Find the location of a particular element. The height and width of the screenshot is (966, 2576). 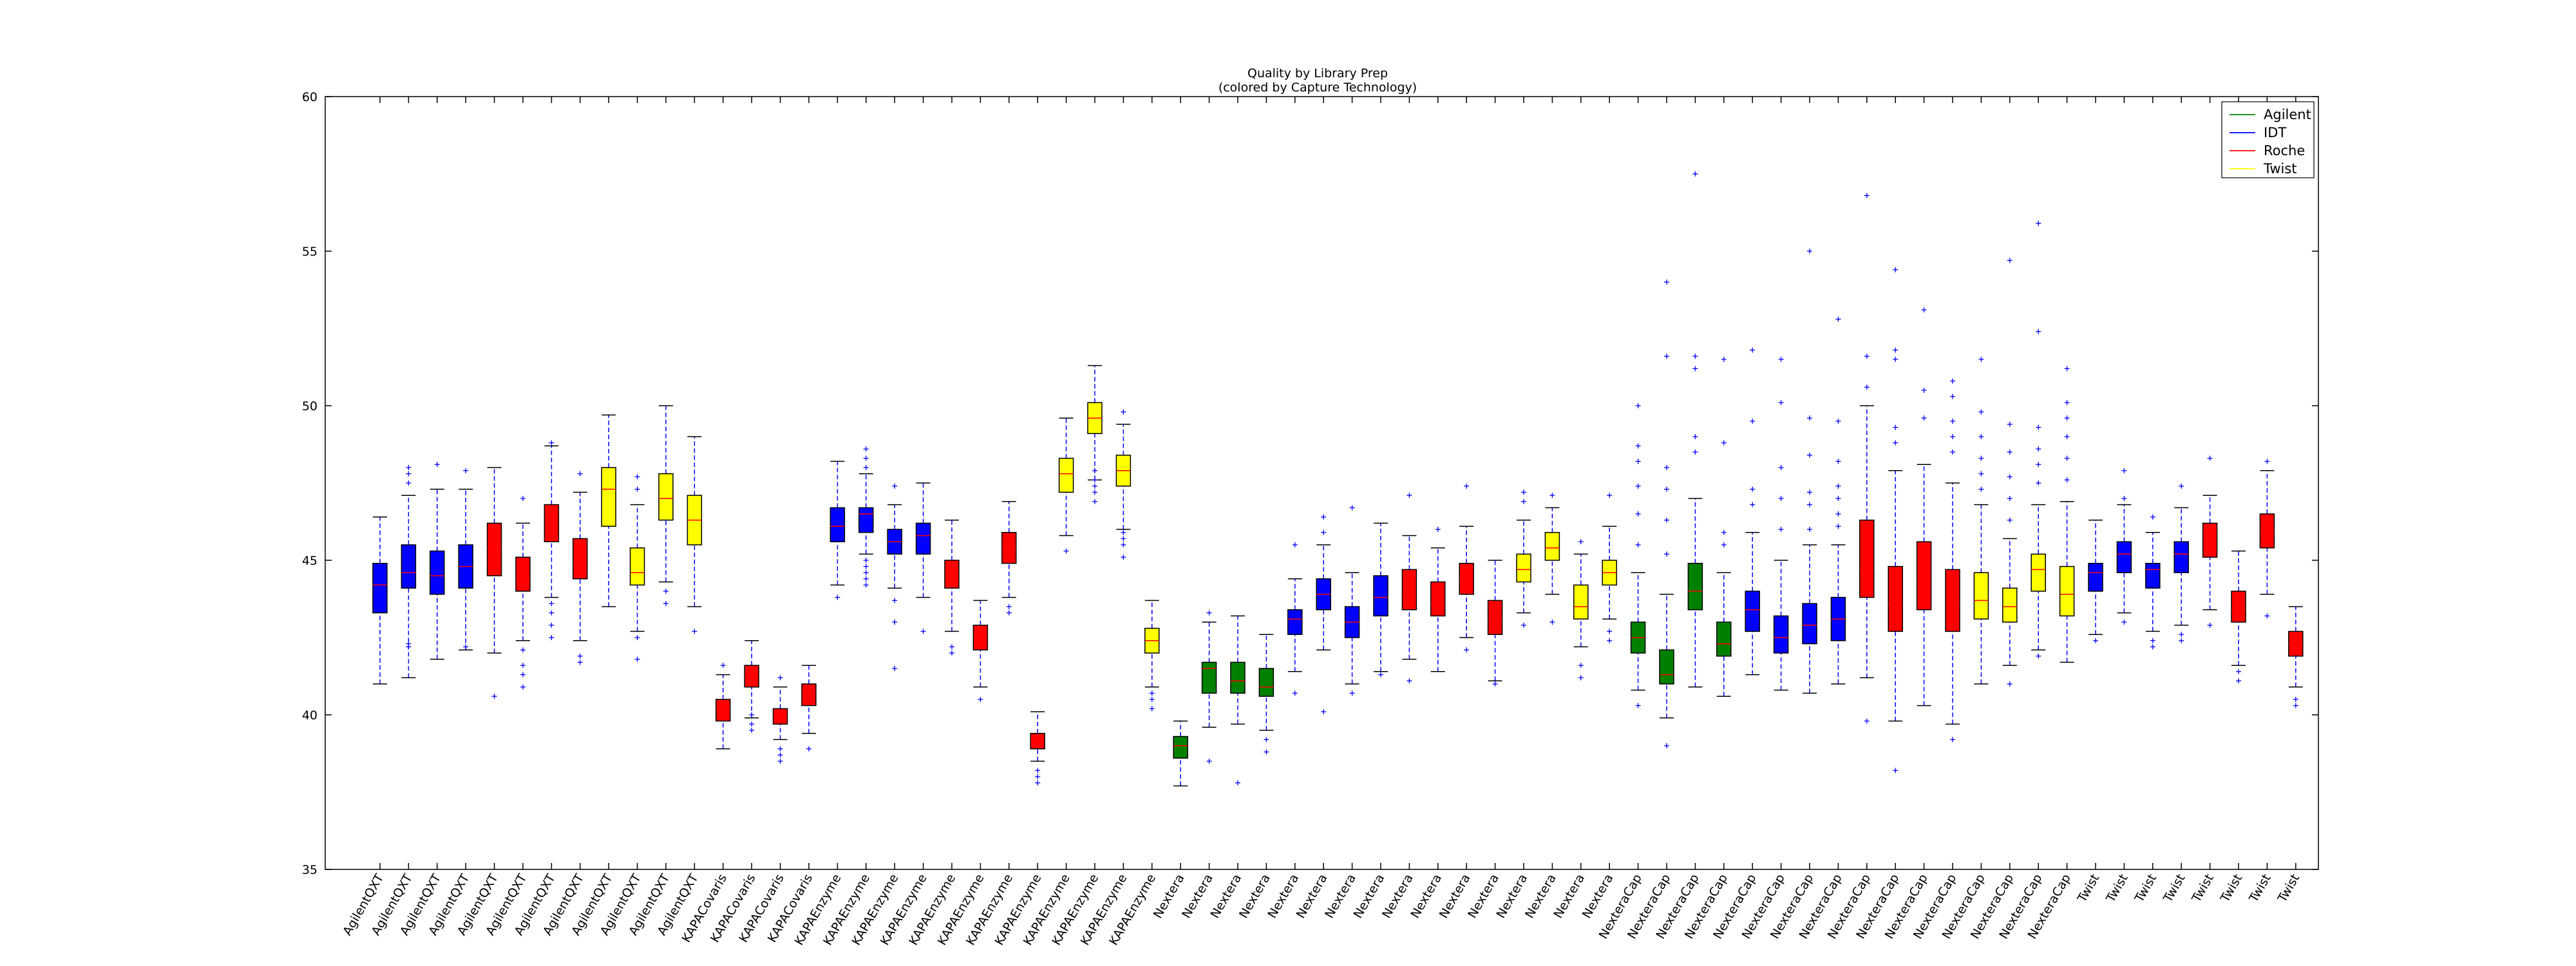

y-tick-label: 35 is located at coordinates (309, 870).